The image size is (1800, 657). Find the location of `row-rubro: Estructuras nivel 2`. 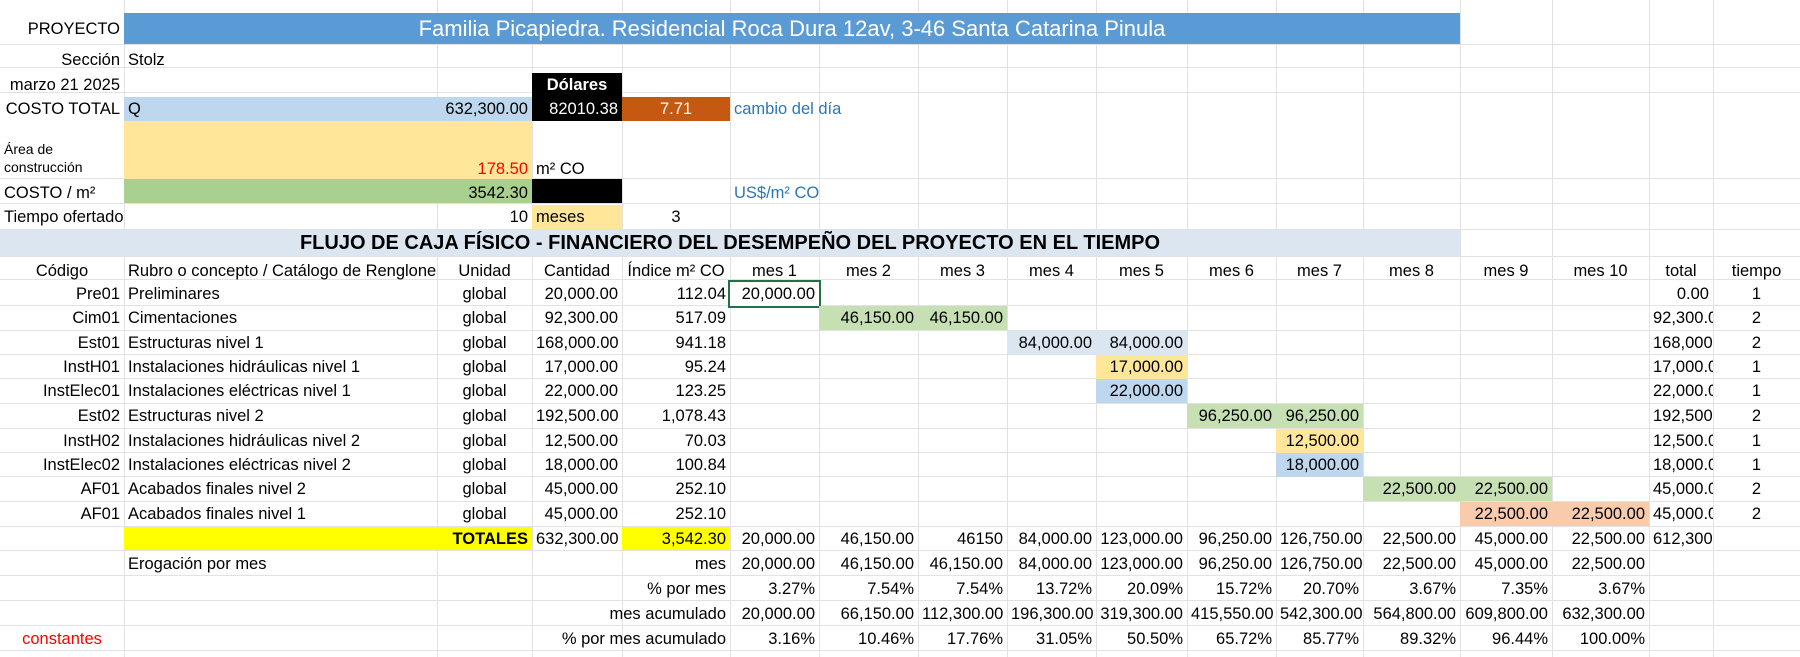

row-rubro: Estructuras nivel 2 is located at coordinates (196, 416).